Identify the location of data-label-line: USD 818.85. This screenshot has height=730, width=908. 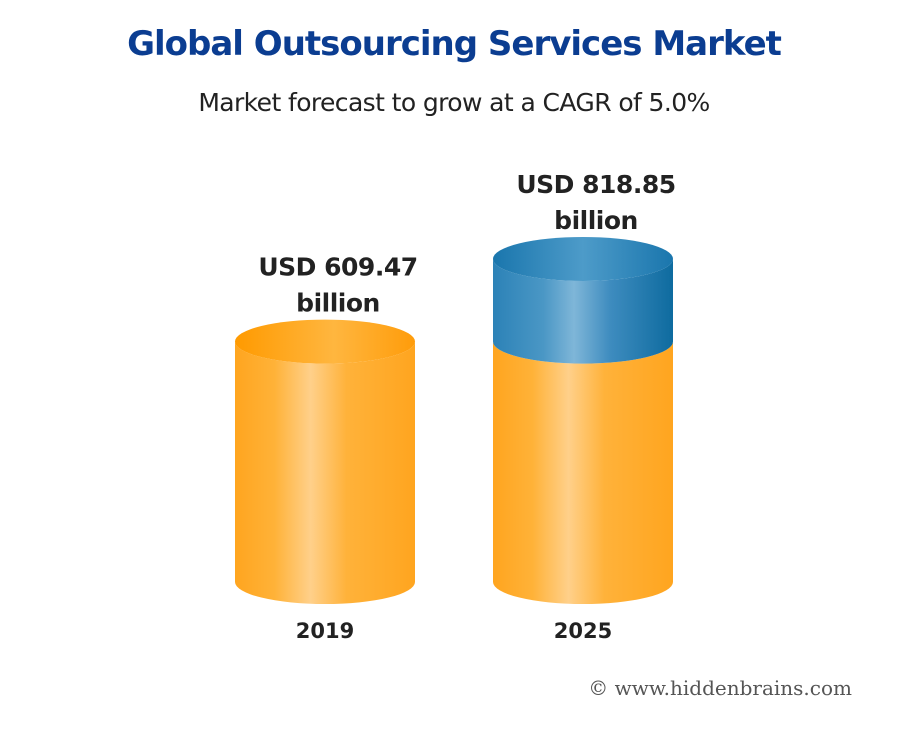
(595, 184).